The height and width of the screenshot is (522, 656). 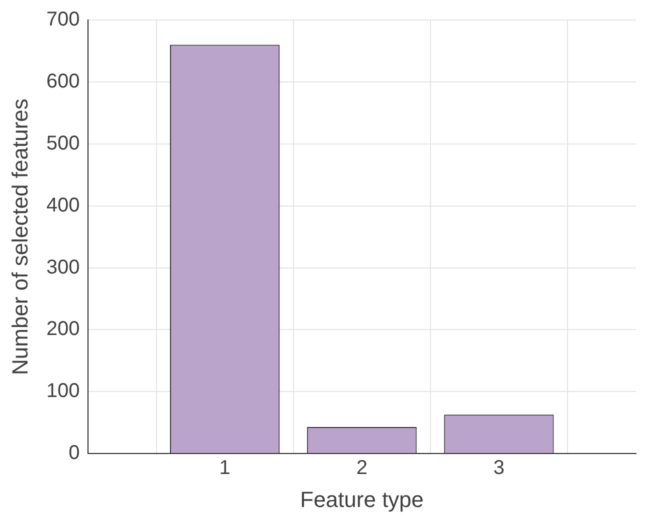 What do you see at coordinates (63, 205) in the screenshot?
I see `y-tick-label: 400` at bounding box center [63, 205].